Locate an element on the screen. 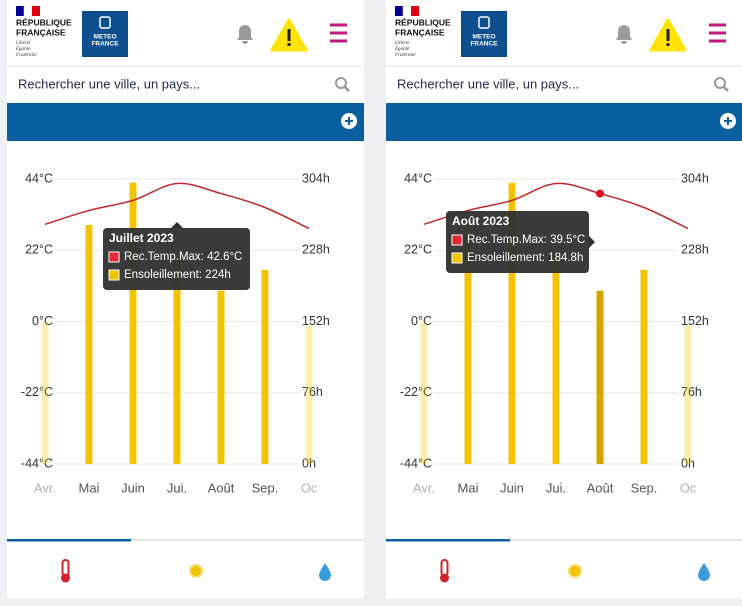  republic-text: FRANÇAISE is located at coordinates (420, 32).